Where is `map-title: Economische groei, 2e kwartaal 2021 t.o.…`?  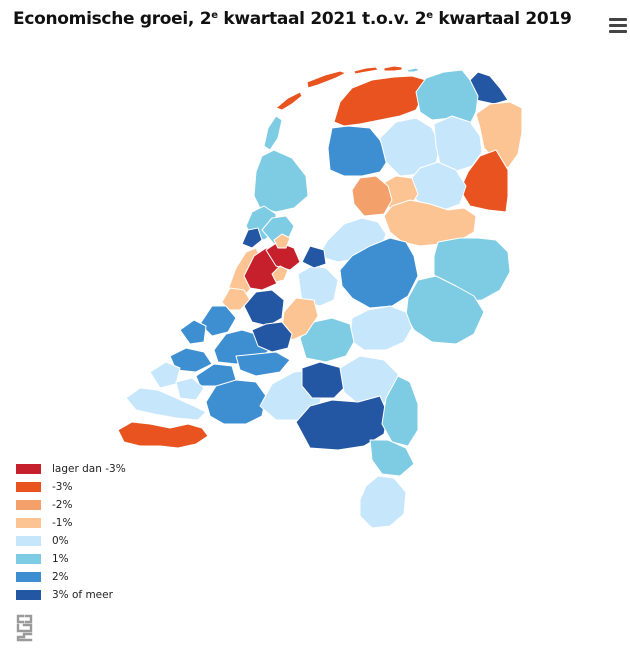
map-title: Economische groei, 2e kwartaal 2021 t.o.… is located at coordinates (292, 19).